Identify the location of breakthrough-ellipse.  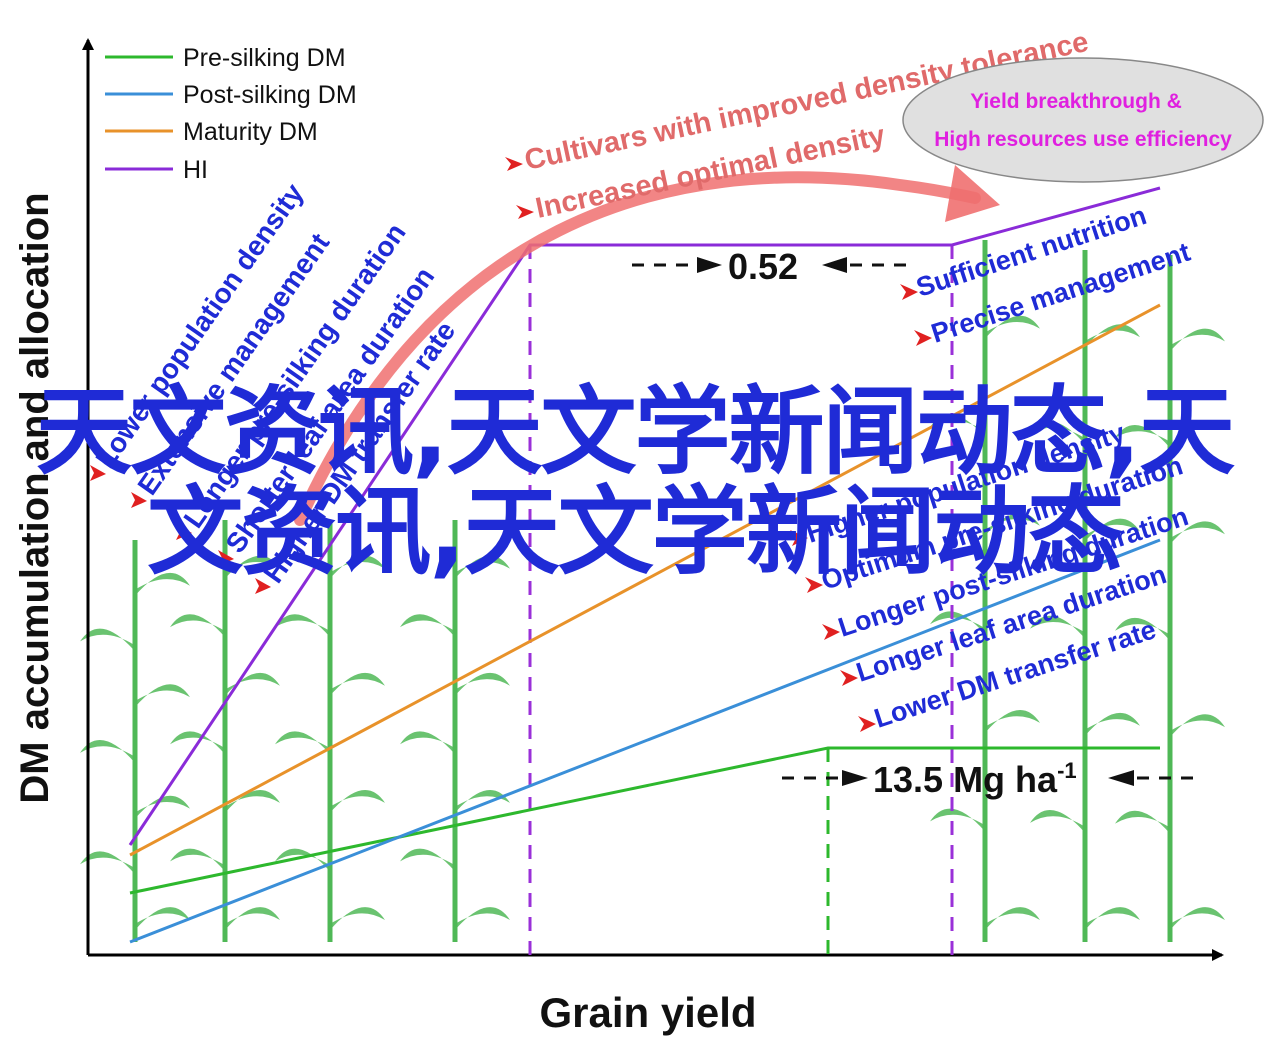
(1083, 120).